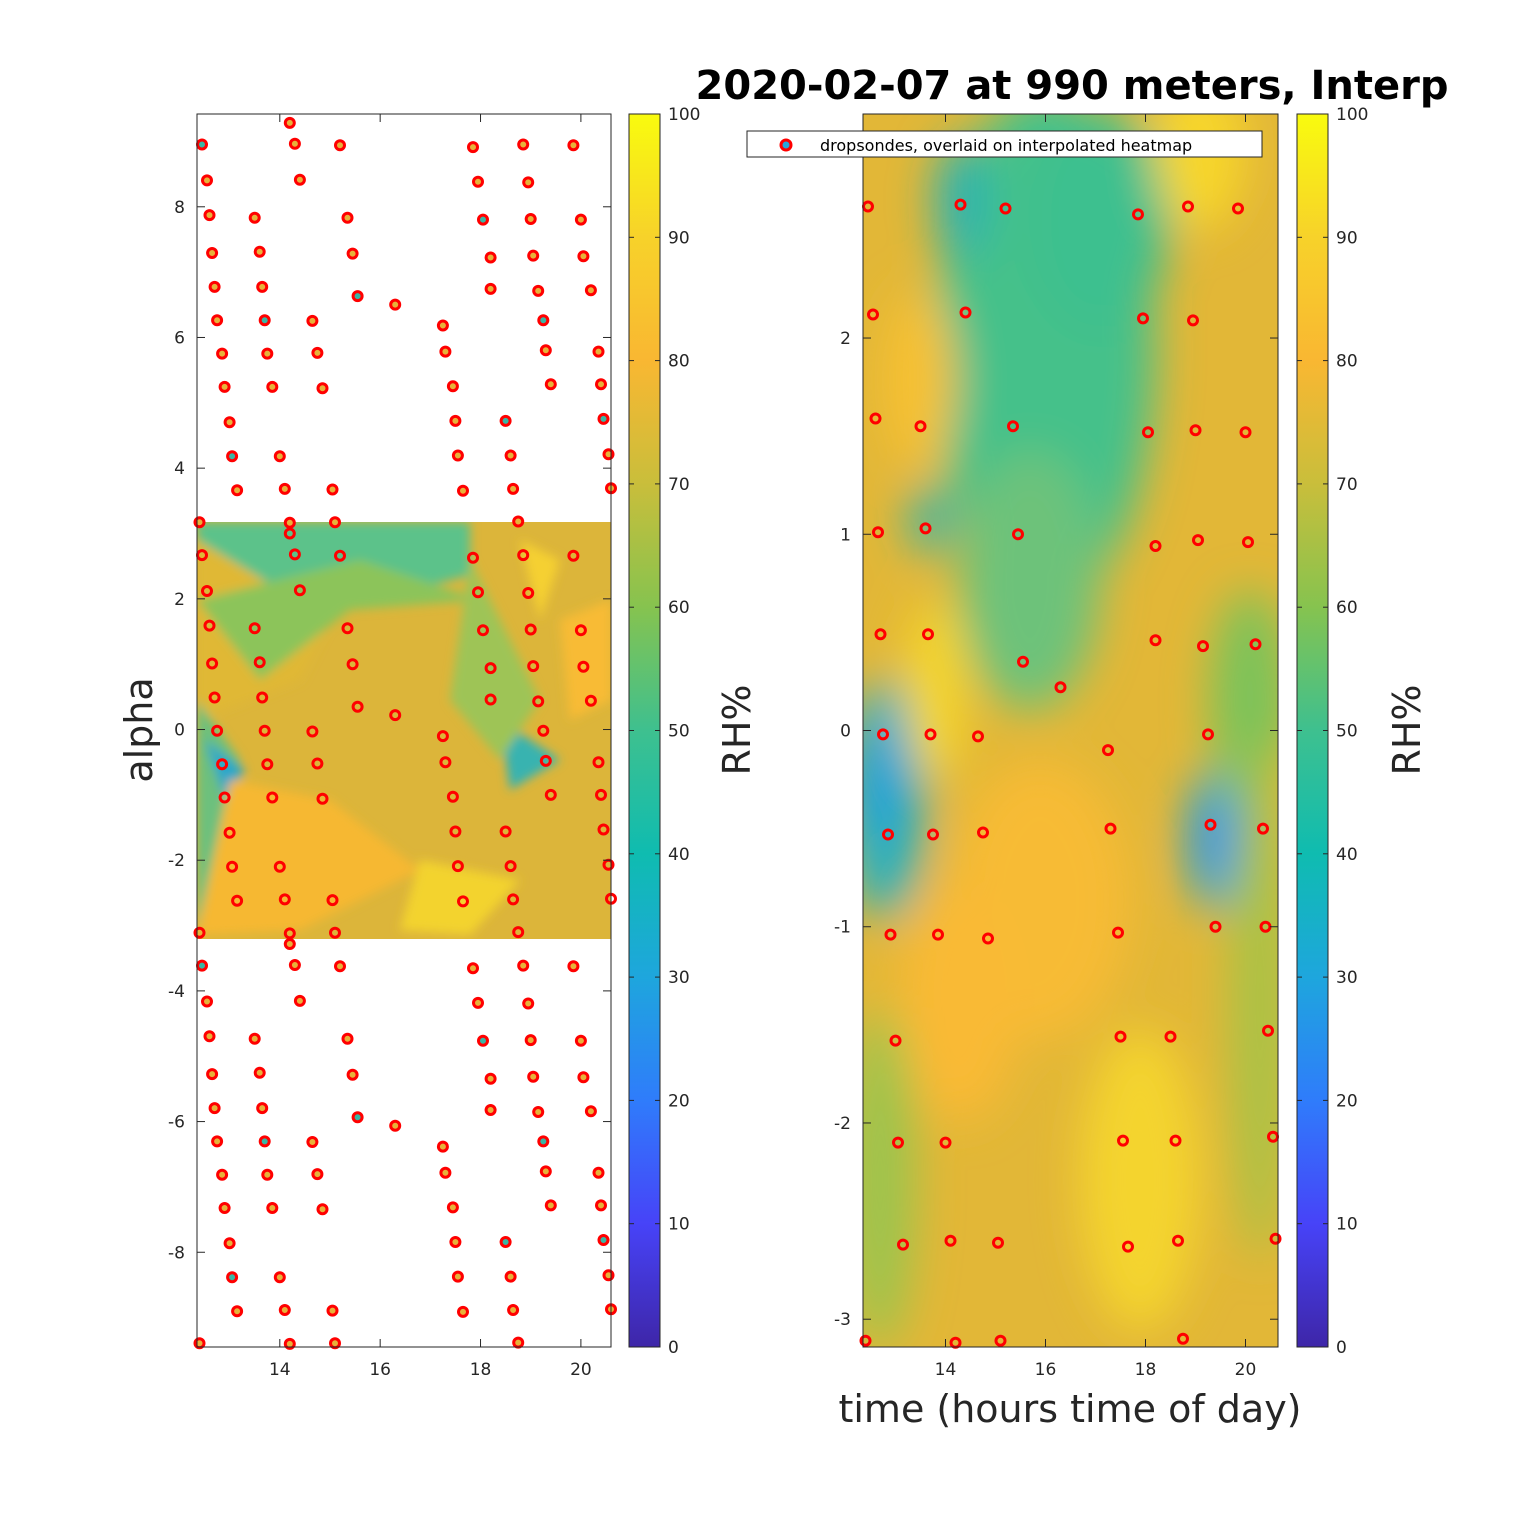 The width and height of the screenshot is (1515, 1515). I want to click on y-tick-label: -3, so click(842, 1320).